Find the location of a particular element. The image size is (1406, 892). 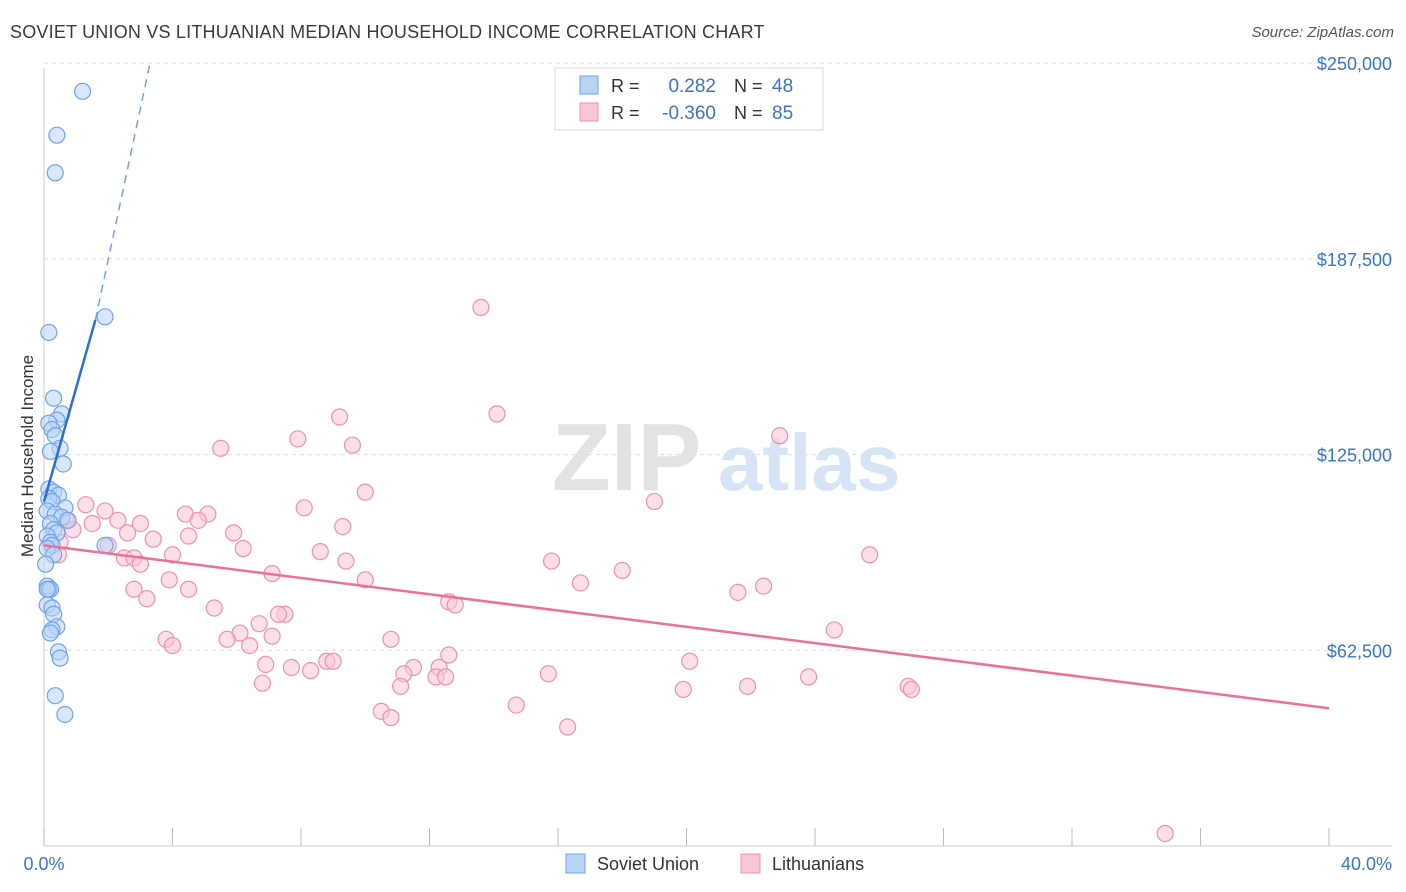

legend-bottom-swatch-lithuanians is located at coordinates (750, 863).